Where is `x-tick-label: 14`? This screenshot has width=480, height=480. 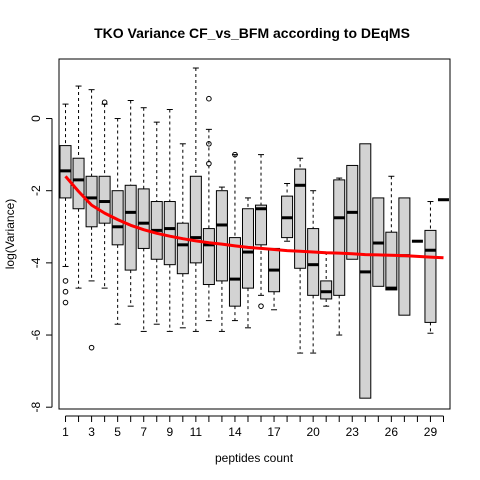
x-tick-label: 14 is located at coordinates (235, 432).